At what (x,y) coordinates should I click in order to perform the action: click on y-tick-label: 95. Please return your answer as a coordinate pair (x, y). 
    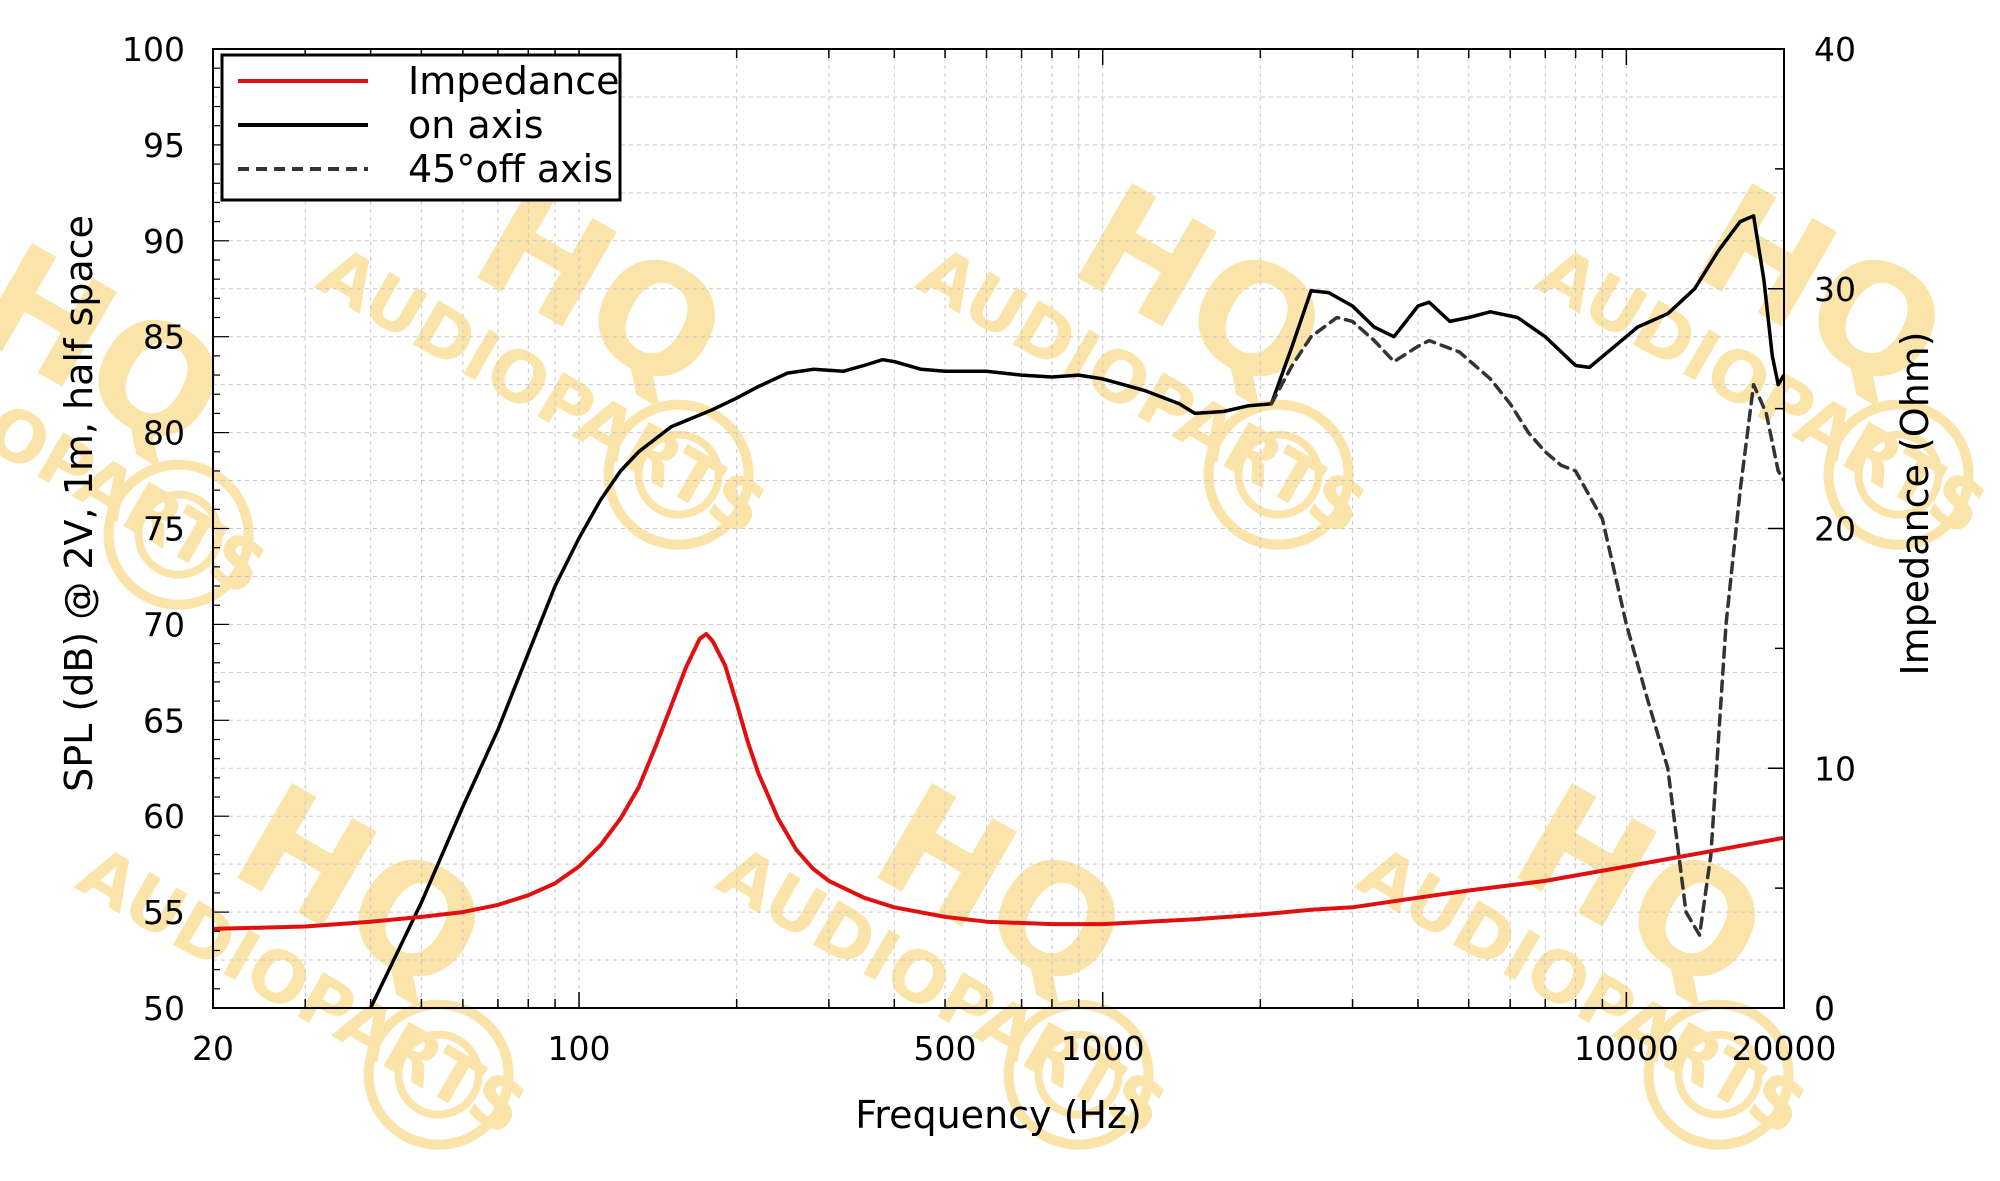
    Looking at the image, I should click on (164, 145).